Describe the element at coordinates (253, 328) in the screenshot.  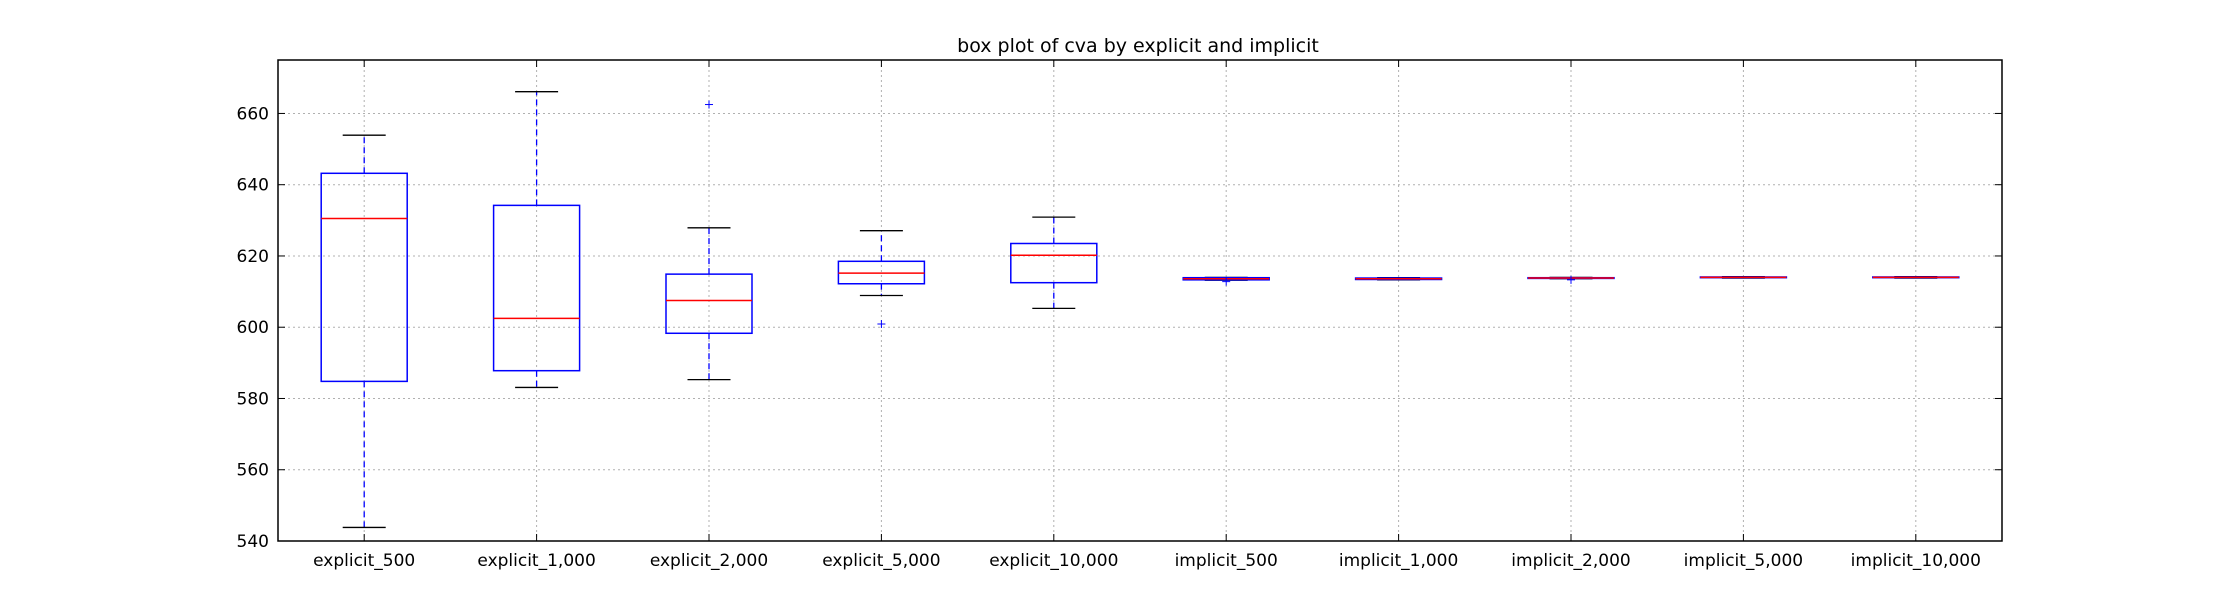
I see `y-tick-label: 600` at that location.